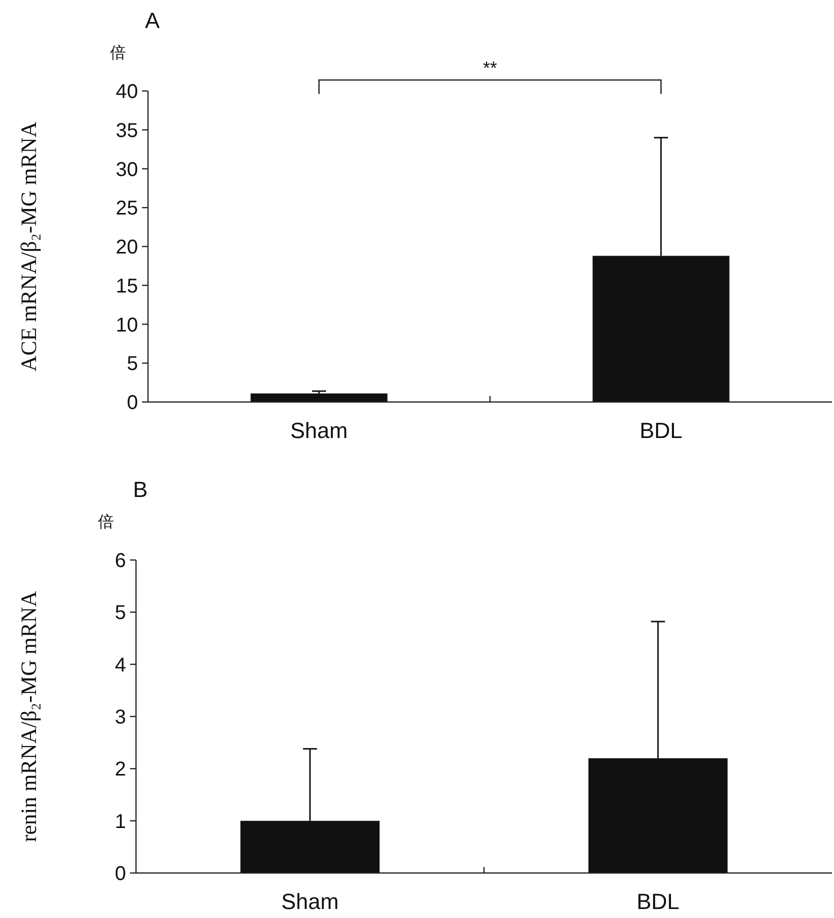  What do you see at coordinates (127, 169) in the screenshot?
I see `y-tick-label: 30` at bounding box center [127, 169].